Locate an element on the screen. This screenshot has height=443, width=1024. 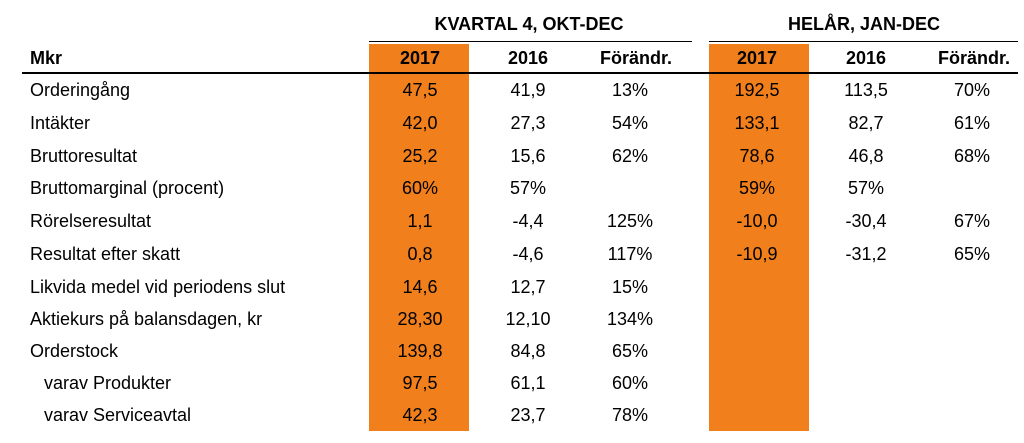
fy-2016-value: 82,7 is located at coordinates (866, 123).